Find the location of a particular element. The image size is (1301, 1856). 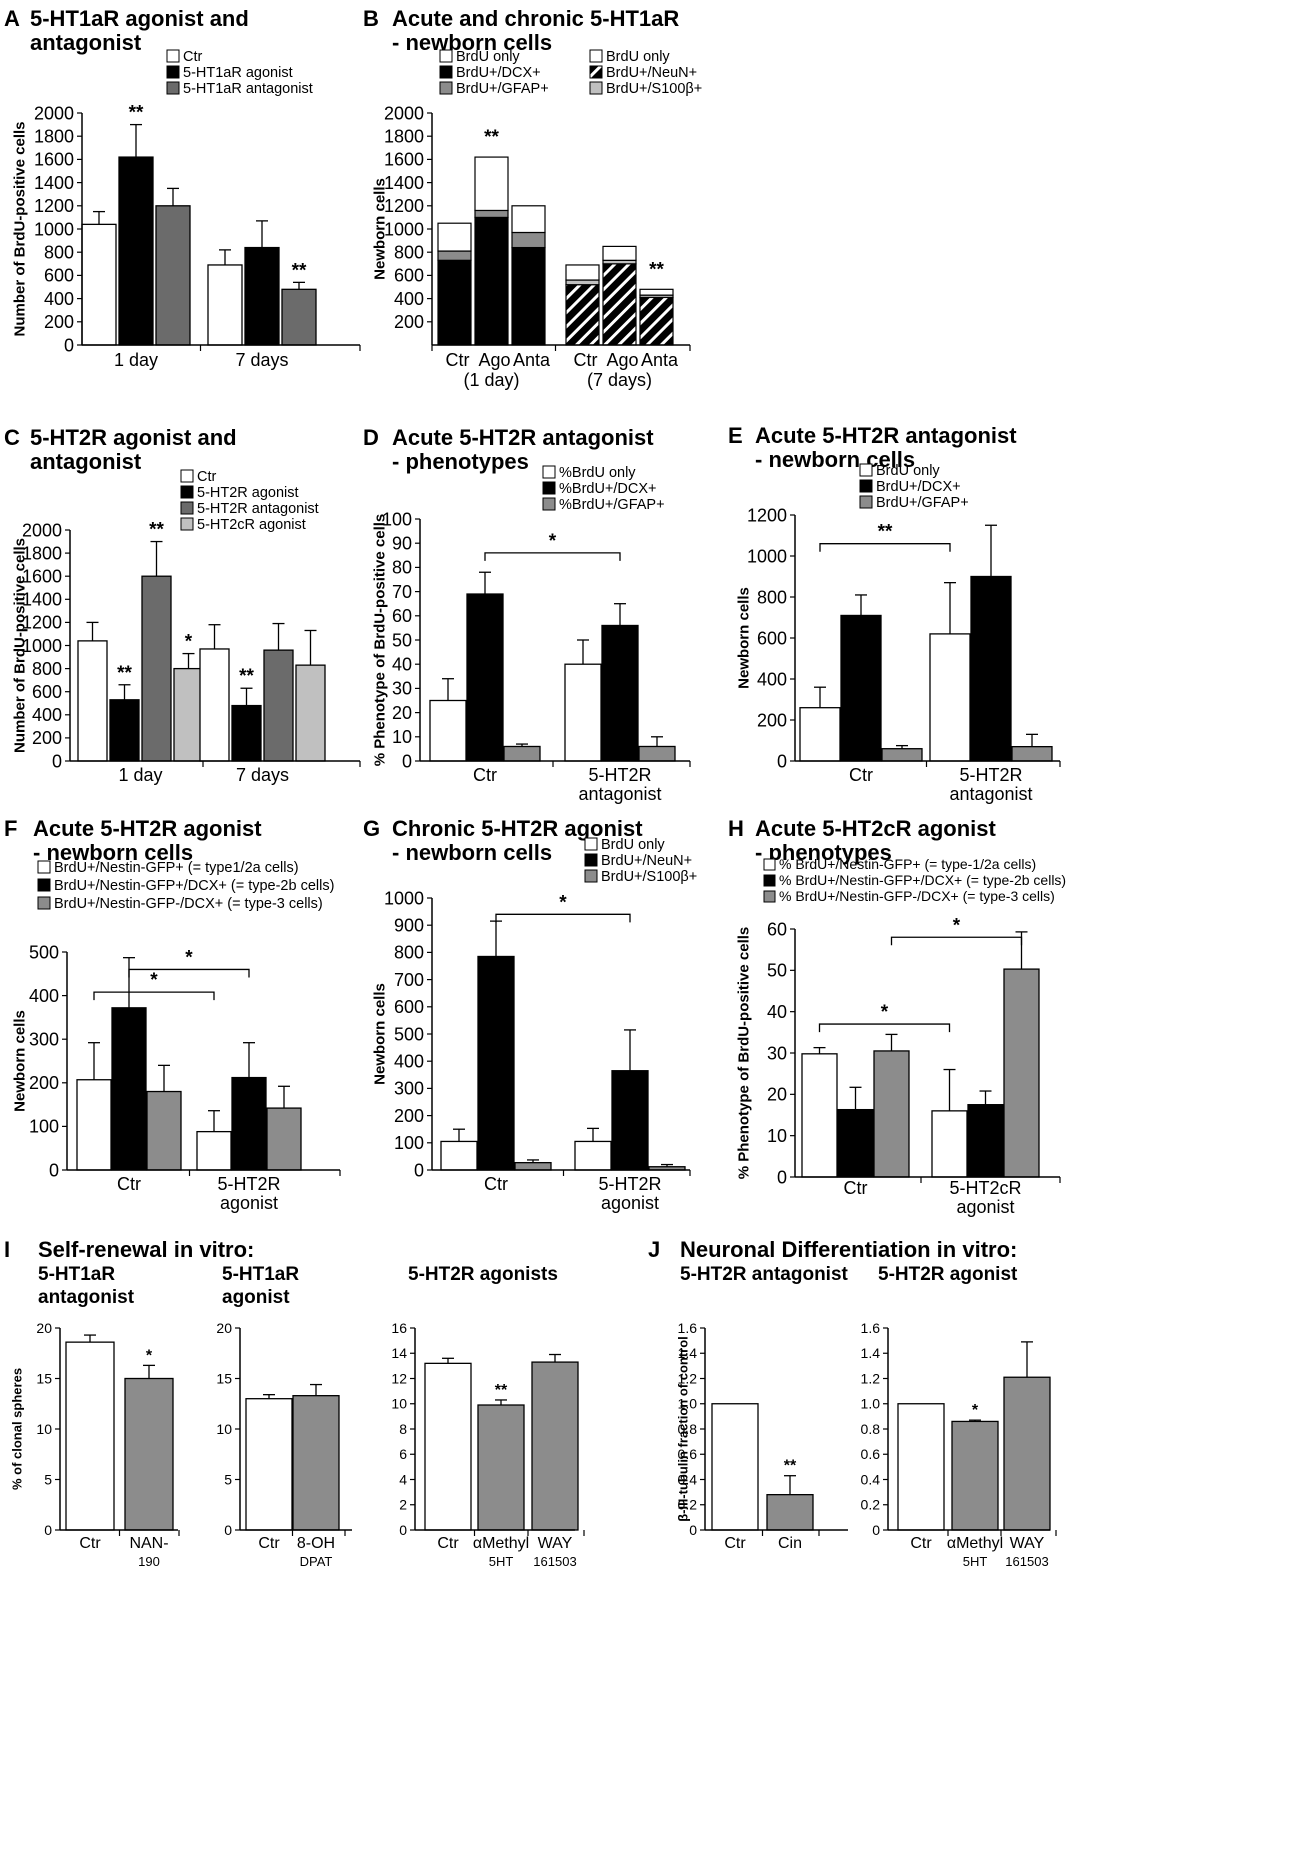

legend-label: % BrdU+/Nestin-GFP+ (= type-1/2a cells) is located at coordinates (907, 864).